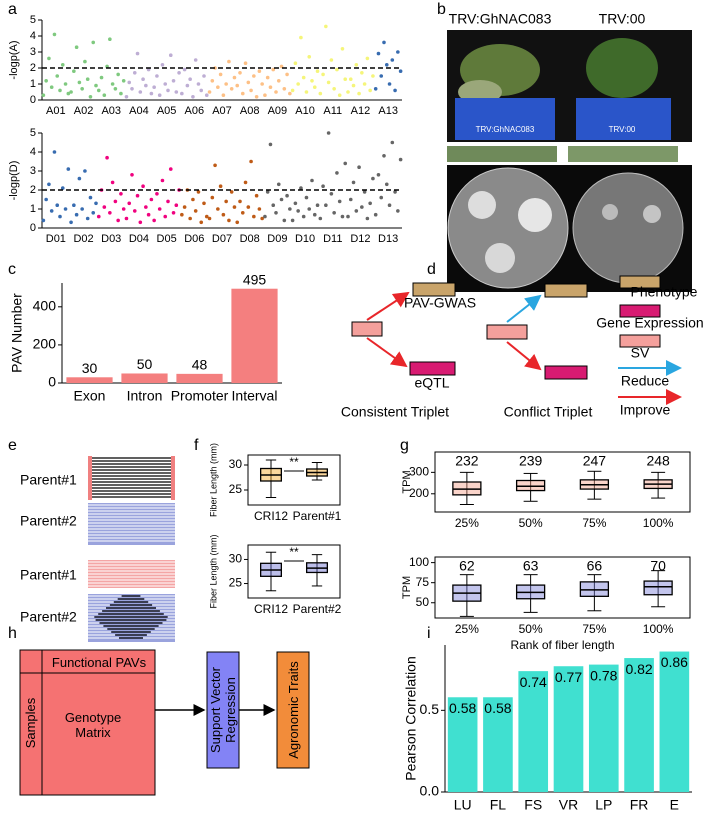 This screenshot has height=815, width=708. I want to click on row-label: Parent#1, so click(48, 480).